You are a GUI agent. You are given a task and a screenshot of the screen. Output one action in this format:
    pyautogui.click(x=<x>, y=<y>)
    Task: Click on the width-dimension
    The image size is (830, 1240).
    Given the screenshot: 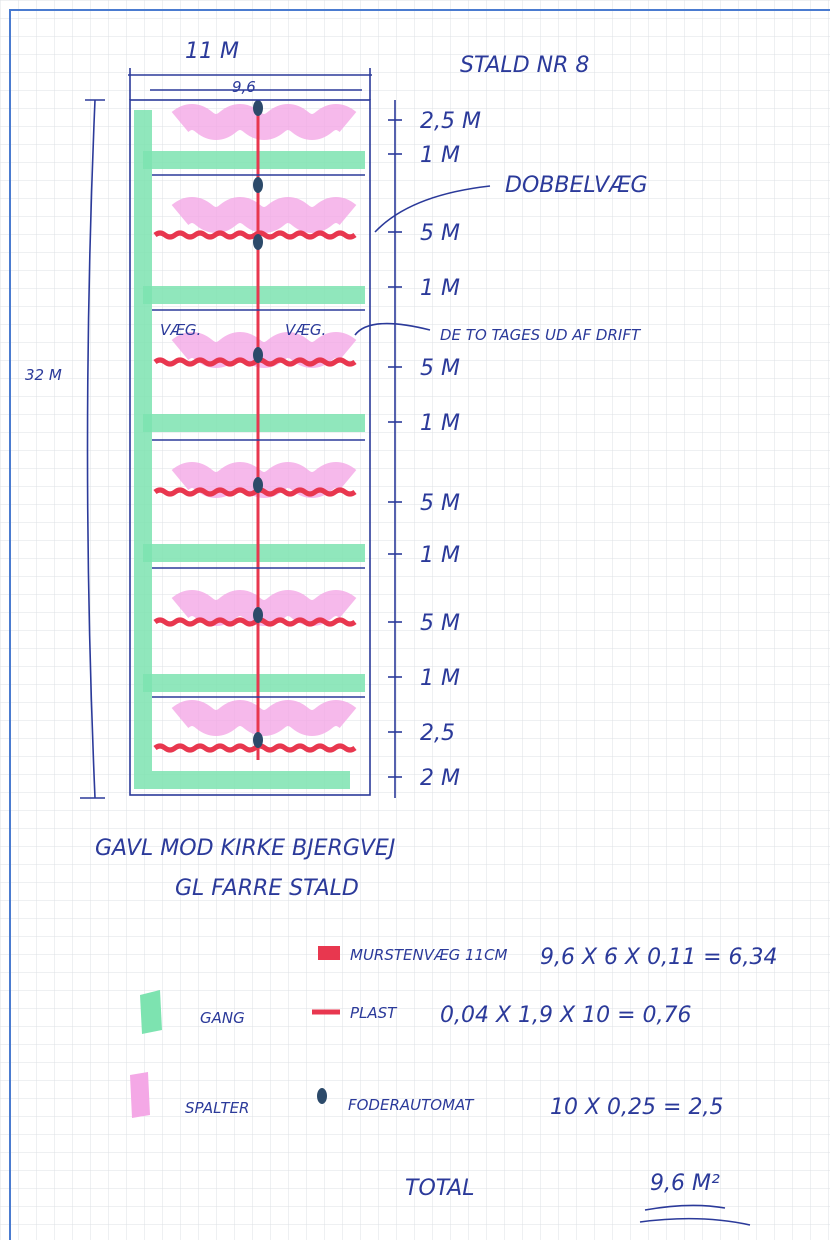 What is the action you would take?
    pyautogui.click(x=250, y=84)
    